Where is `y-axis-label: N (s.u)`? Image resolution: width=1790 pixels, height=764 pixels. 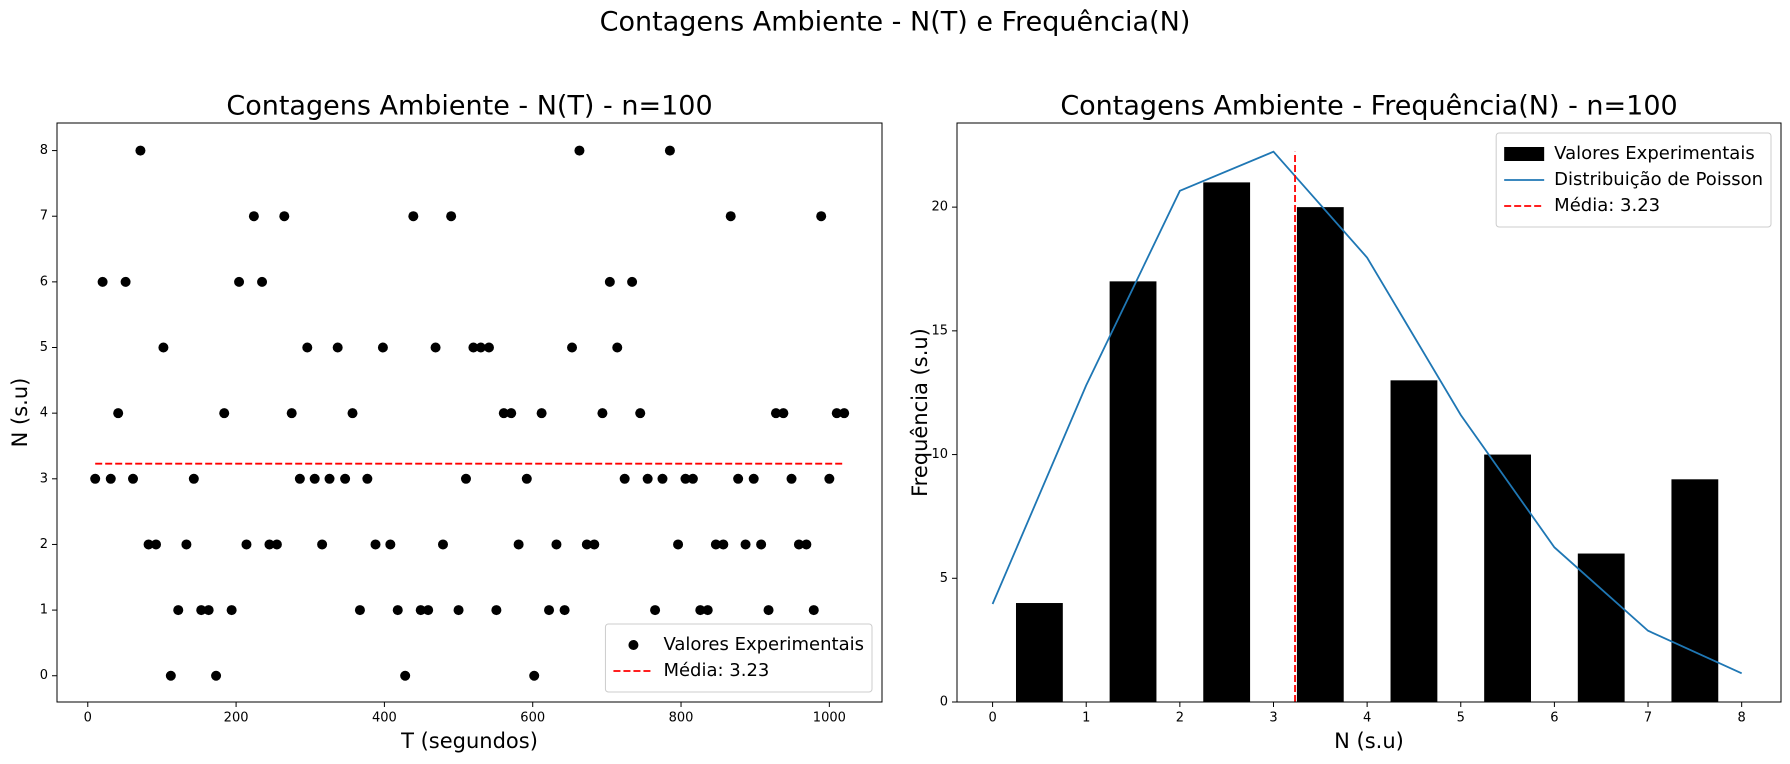
y-axis-label: N (s.u) is located at coordinates (20, 413).